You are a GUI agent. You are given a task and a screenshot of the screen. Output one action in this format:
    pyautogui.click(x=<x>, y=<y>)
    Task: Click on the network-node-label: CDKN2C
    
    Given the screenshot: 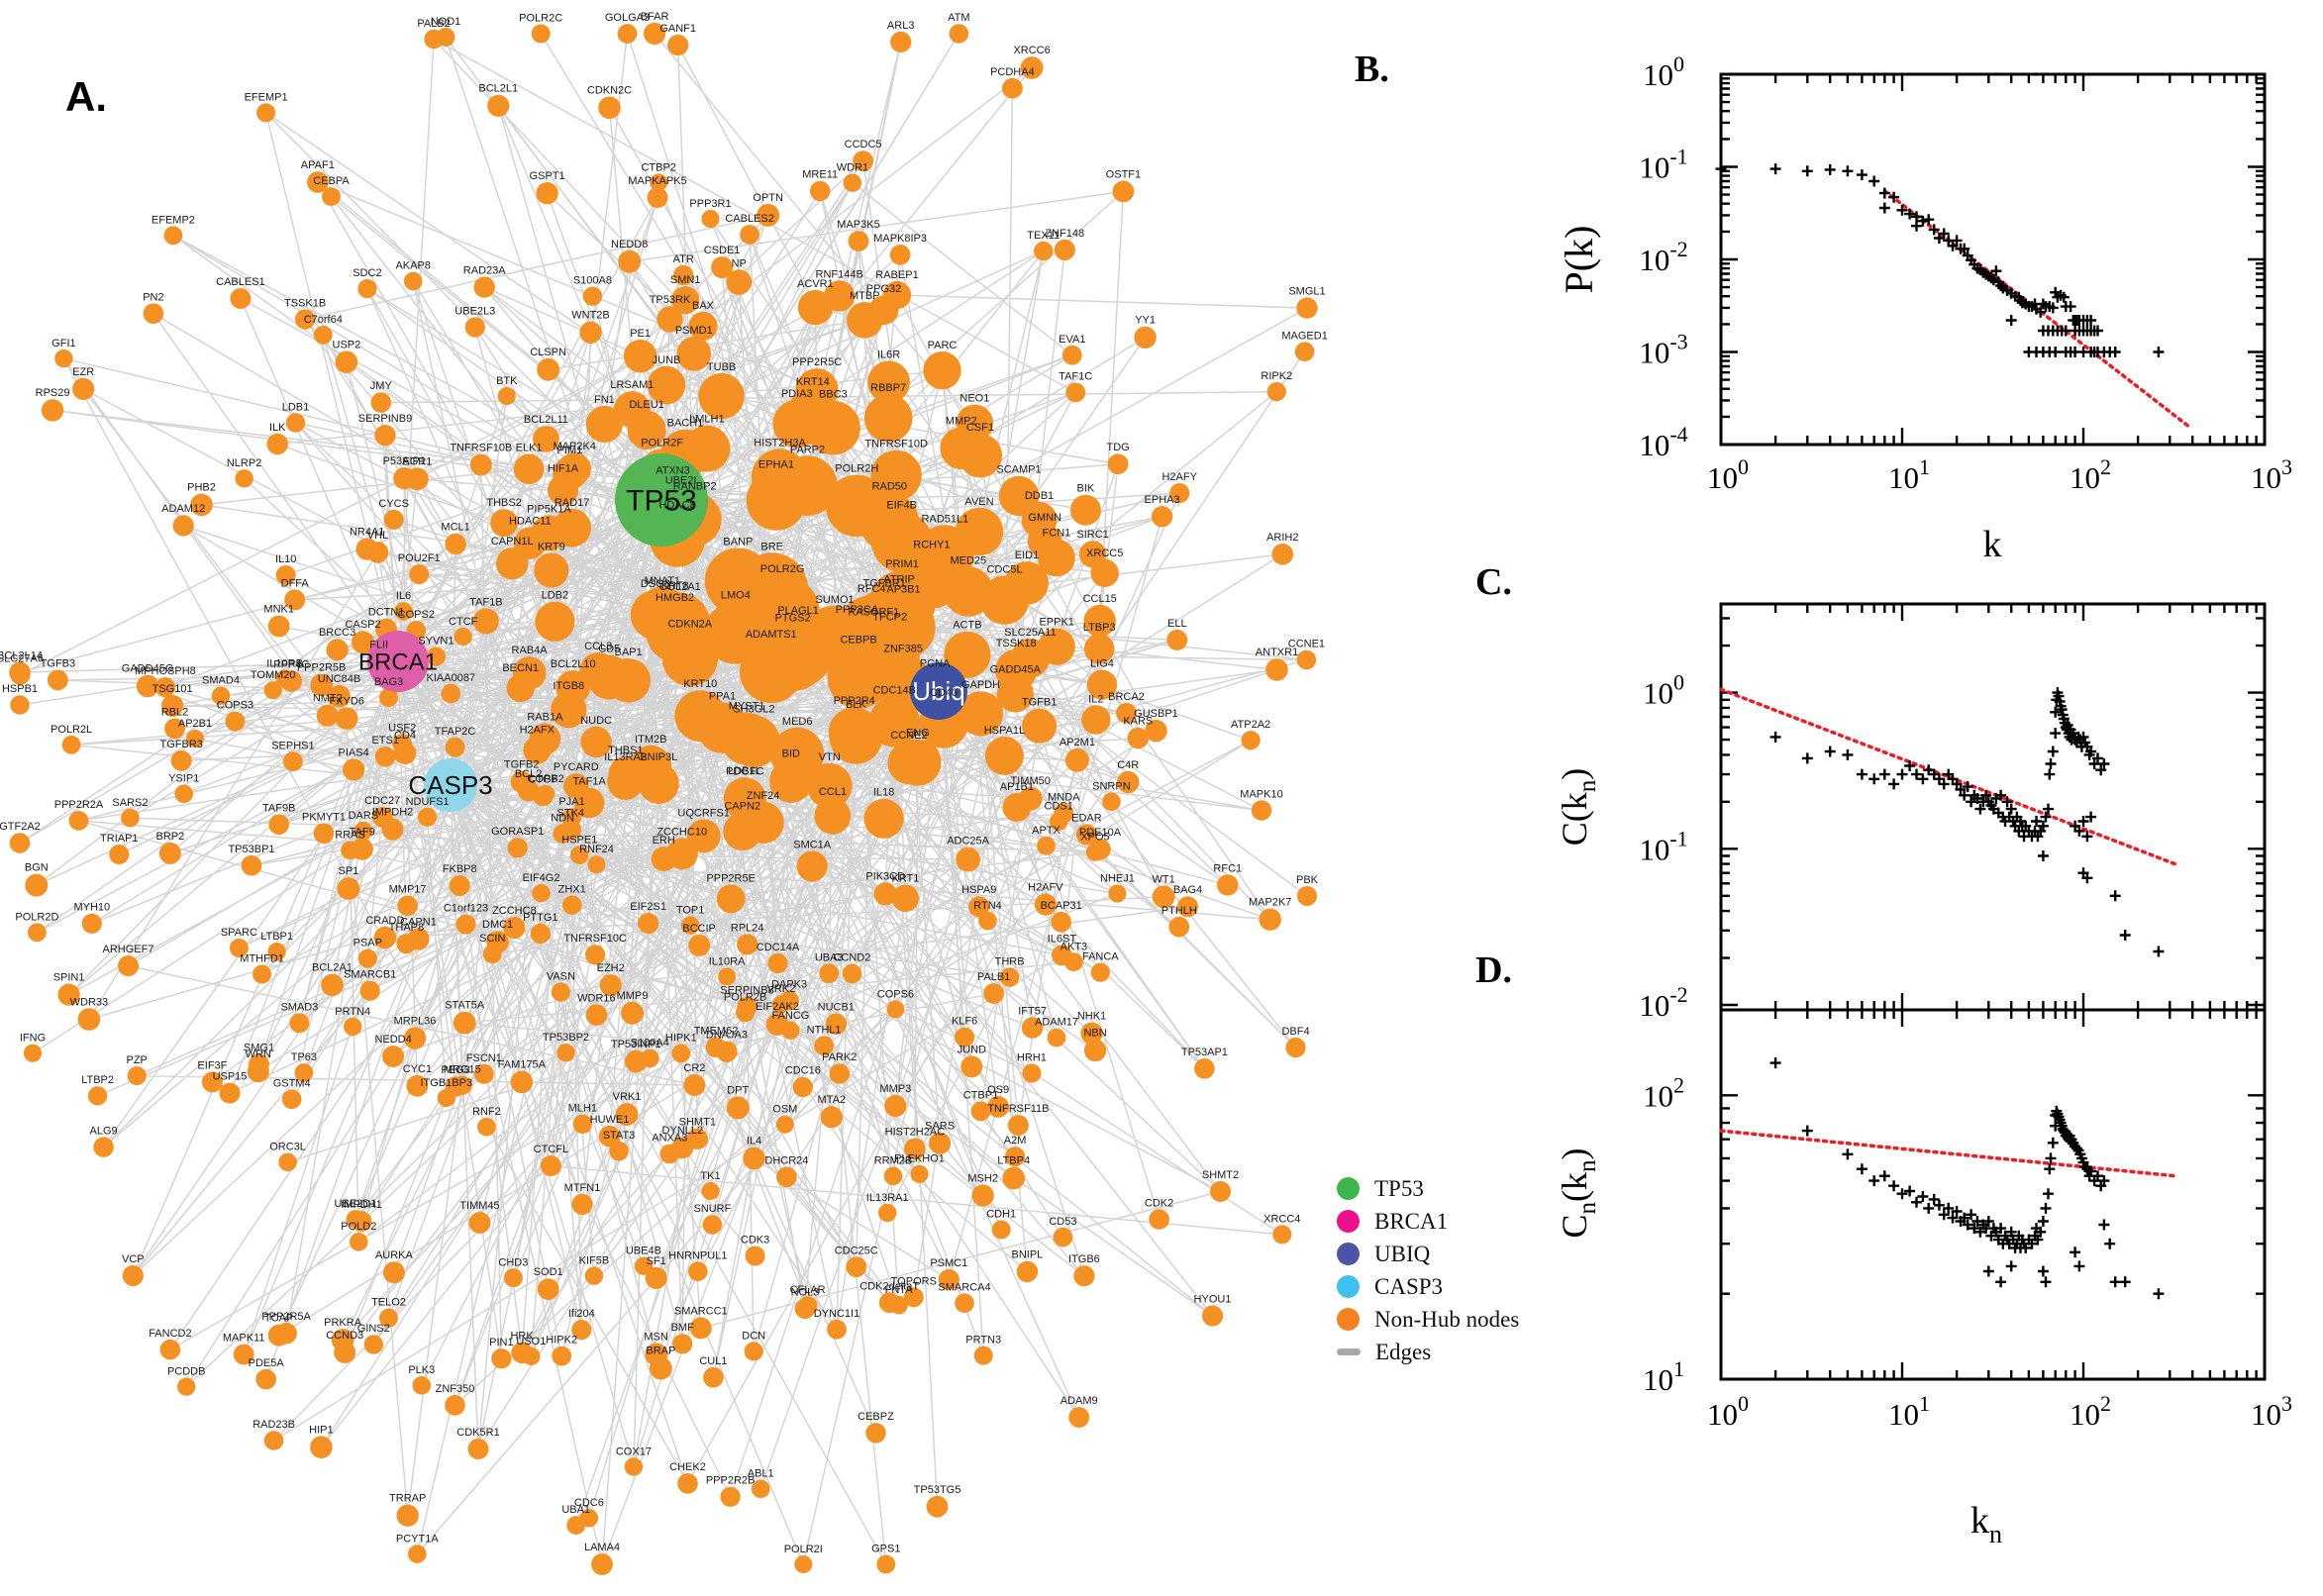 What is the action you would take?
    pyautogui.click(x=609, y=91)
    